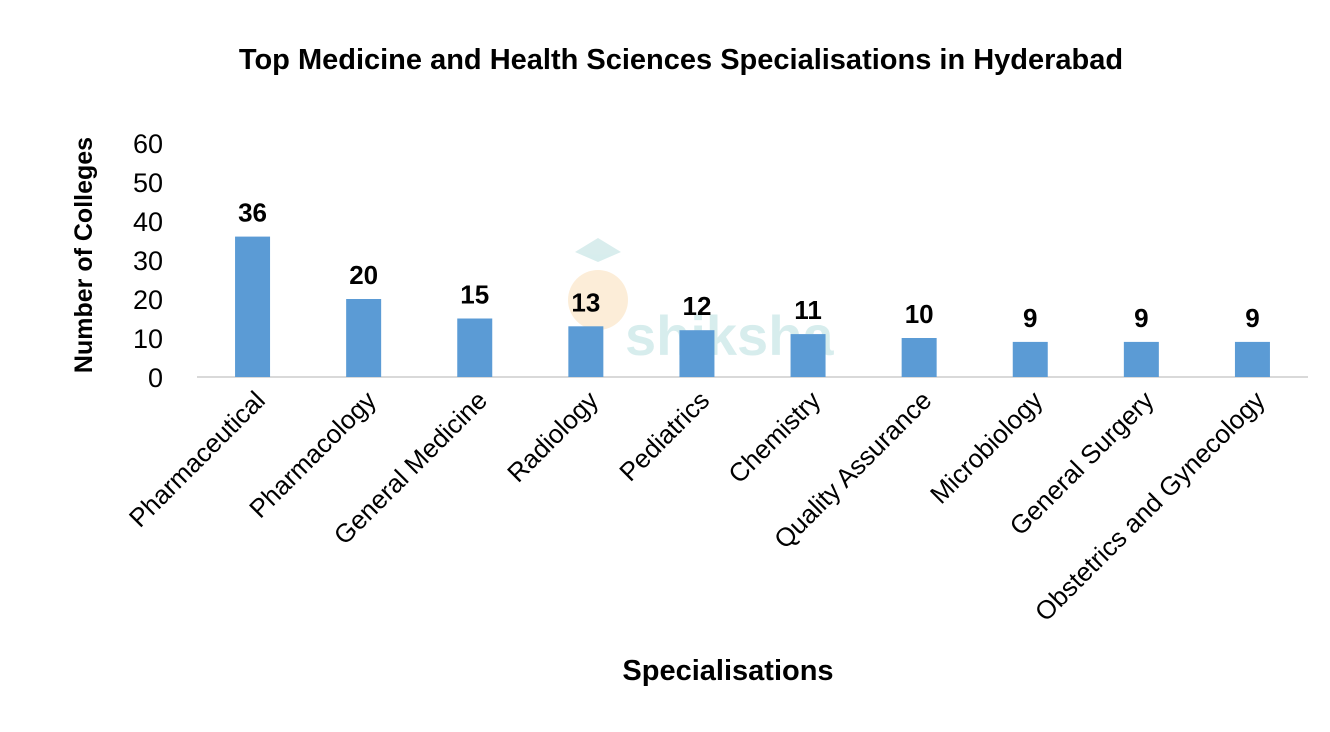 The height and width of the screenshot is (732, 1330). What do you see at coordinates (585, 302) in the screenshot?
I see `data-label: 13` at bounding box center [585, 302].